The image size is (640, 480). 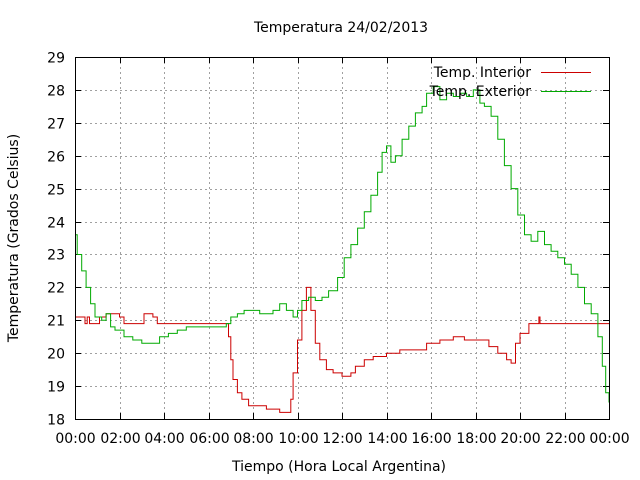 What do you see at coordinates (56, 158) in the screenshot?
I see `y-tick-label: 26` at bounding box center [56, 158].